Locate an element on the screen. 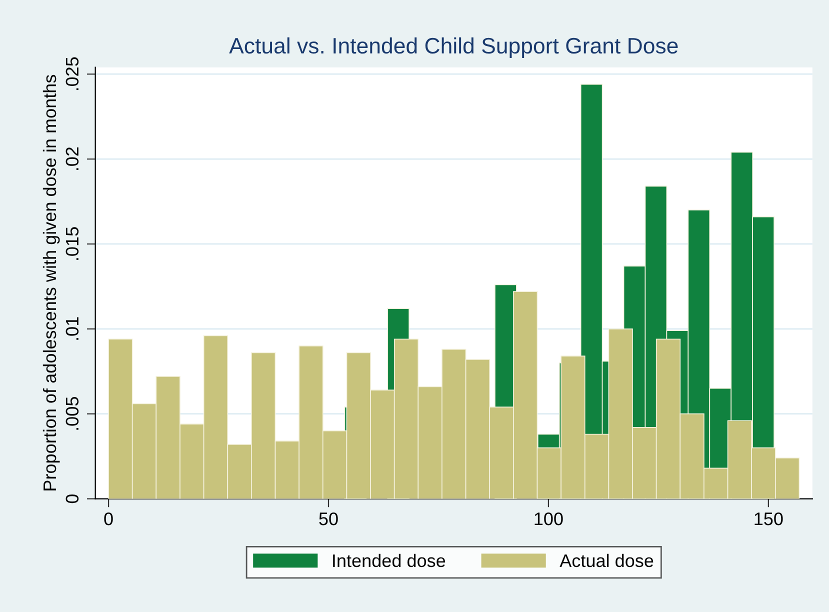 This screenshot has height=612, width=829. chart-title: Actual vs. Intended Child Support Grant Dose is located at coordinates (453, 47).